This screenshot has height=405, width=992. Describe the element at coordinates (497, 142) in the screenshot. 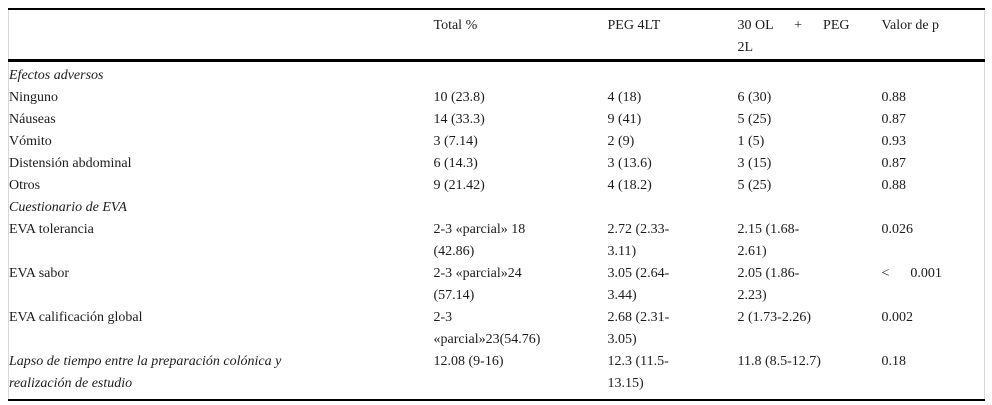

I see `table-row-vomito: Vómito 3 (7.14) 2 (9) 1 (5) 0.93` at that location.